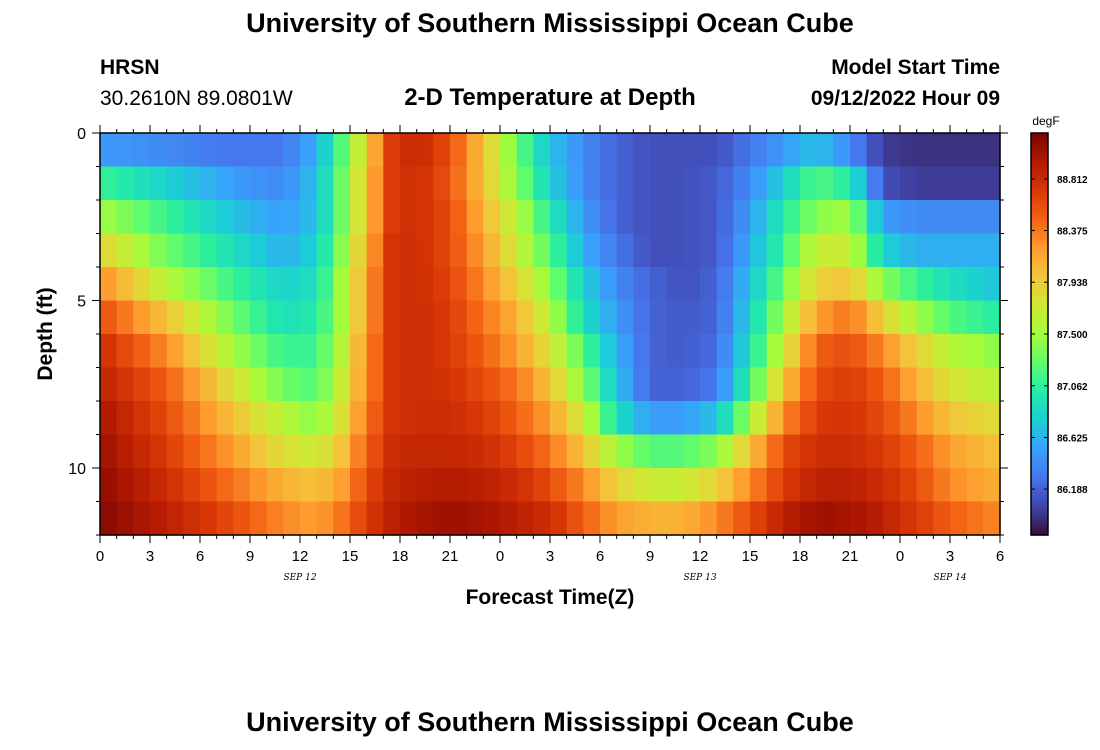  What do you see at coordinates (700, 556) in the screenshot?
I see `x-tick-label: 12` at bounding box center [700, 556].